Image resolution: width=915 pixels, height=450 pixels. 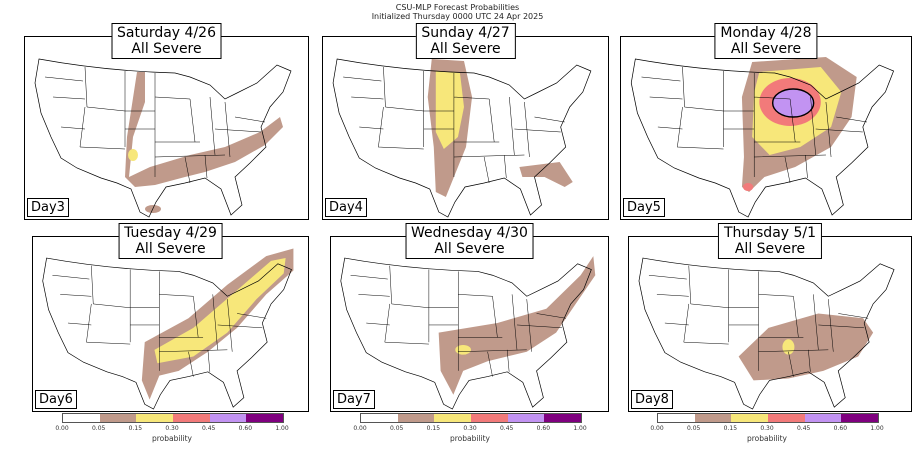 I want to click on day-label: Day6, so click(x=56, y=399).